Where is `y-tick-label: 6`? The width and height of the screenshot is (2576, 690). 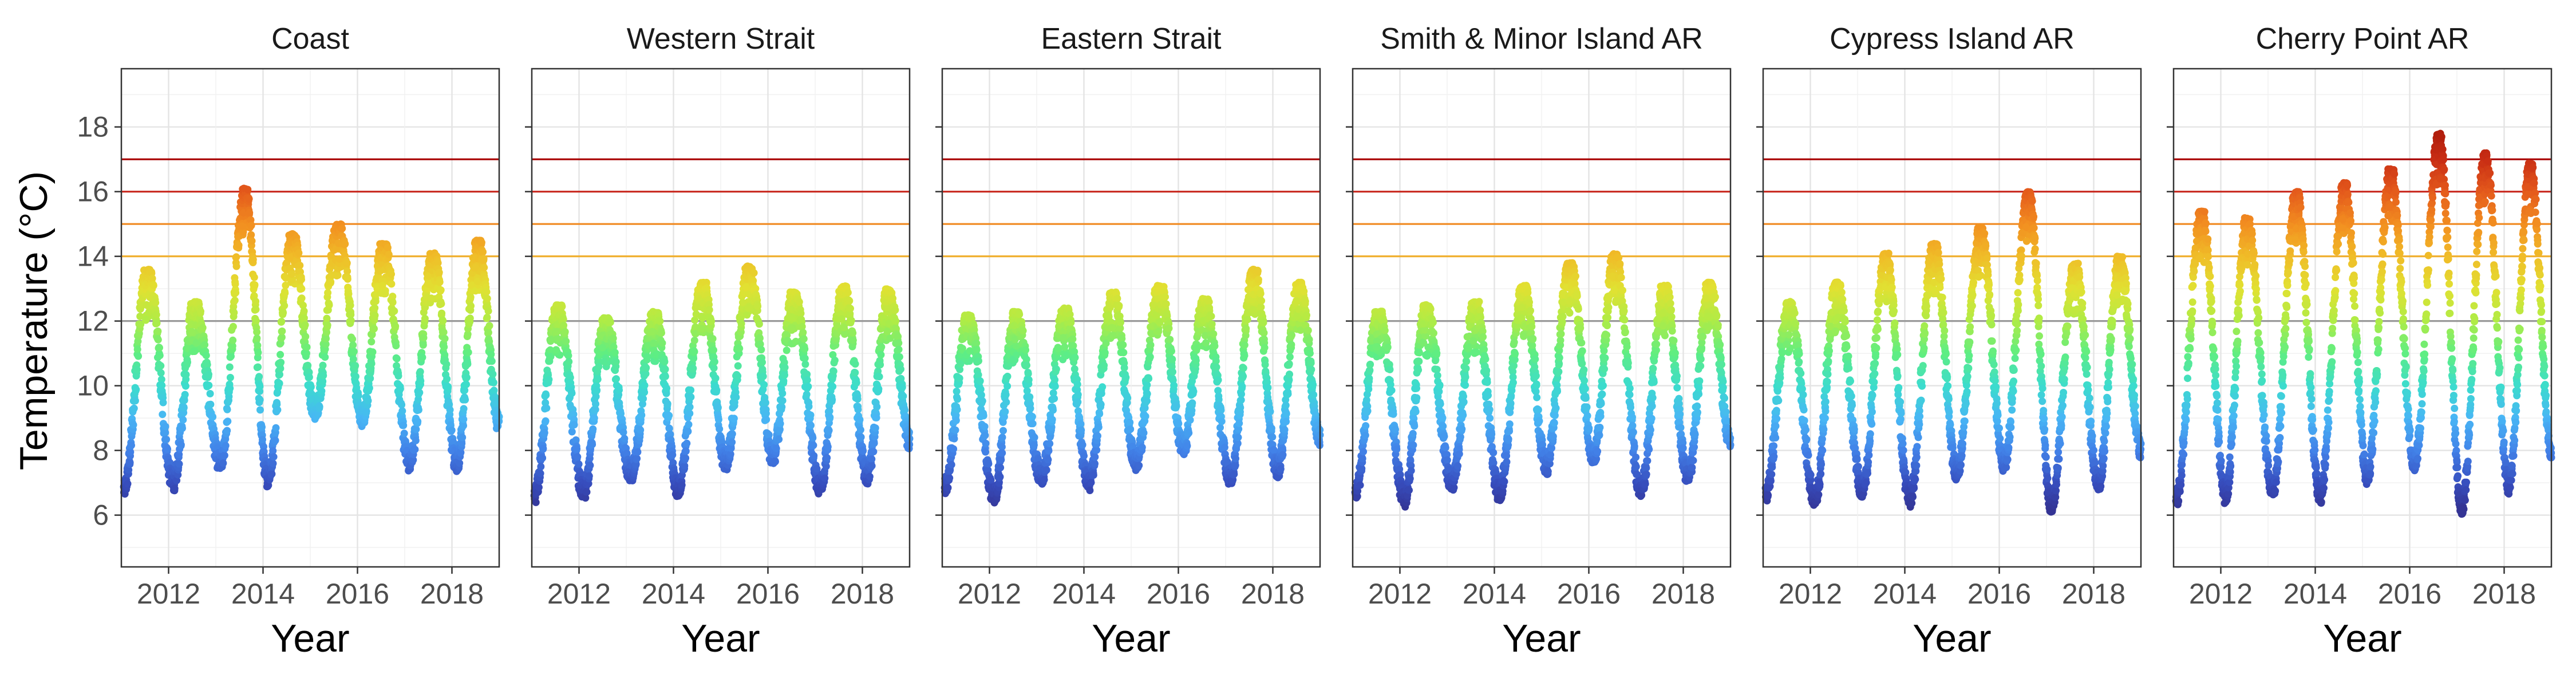
y-tick-label: 6 is located at coordinates (101, 515).